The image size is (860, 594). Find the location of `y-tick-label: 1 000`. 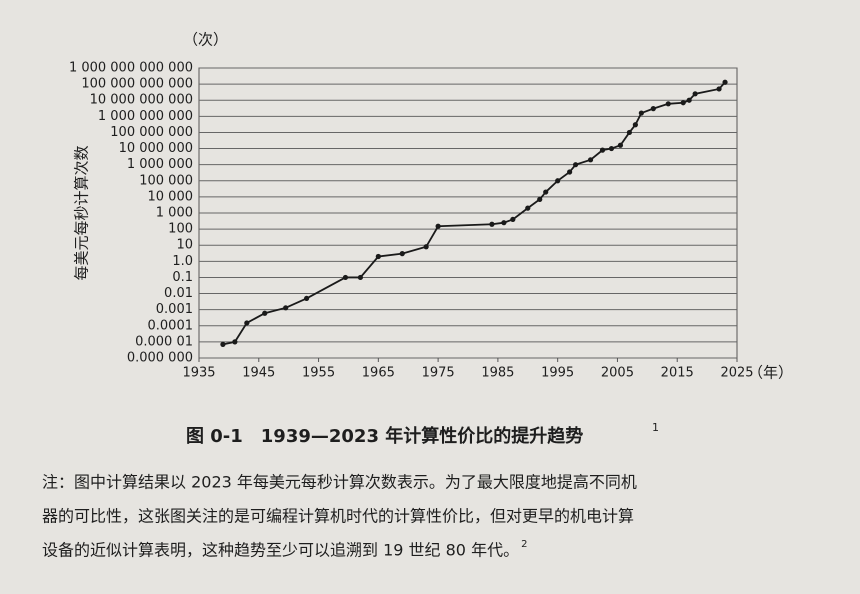

y-tick-label: 1 000 is located at coordinates (174, 213).